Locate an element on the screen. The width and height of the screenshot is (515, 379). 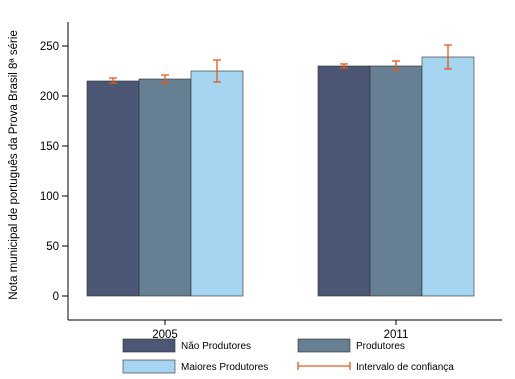
legend-item: Não Produtores is located at coordinates (186, 345).